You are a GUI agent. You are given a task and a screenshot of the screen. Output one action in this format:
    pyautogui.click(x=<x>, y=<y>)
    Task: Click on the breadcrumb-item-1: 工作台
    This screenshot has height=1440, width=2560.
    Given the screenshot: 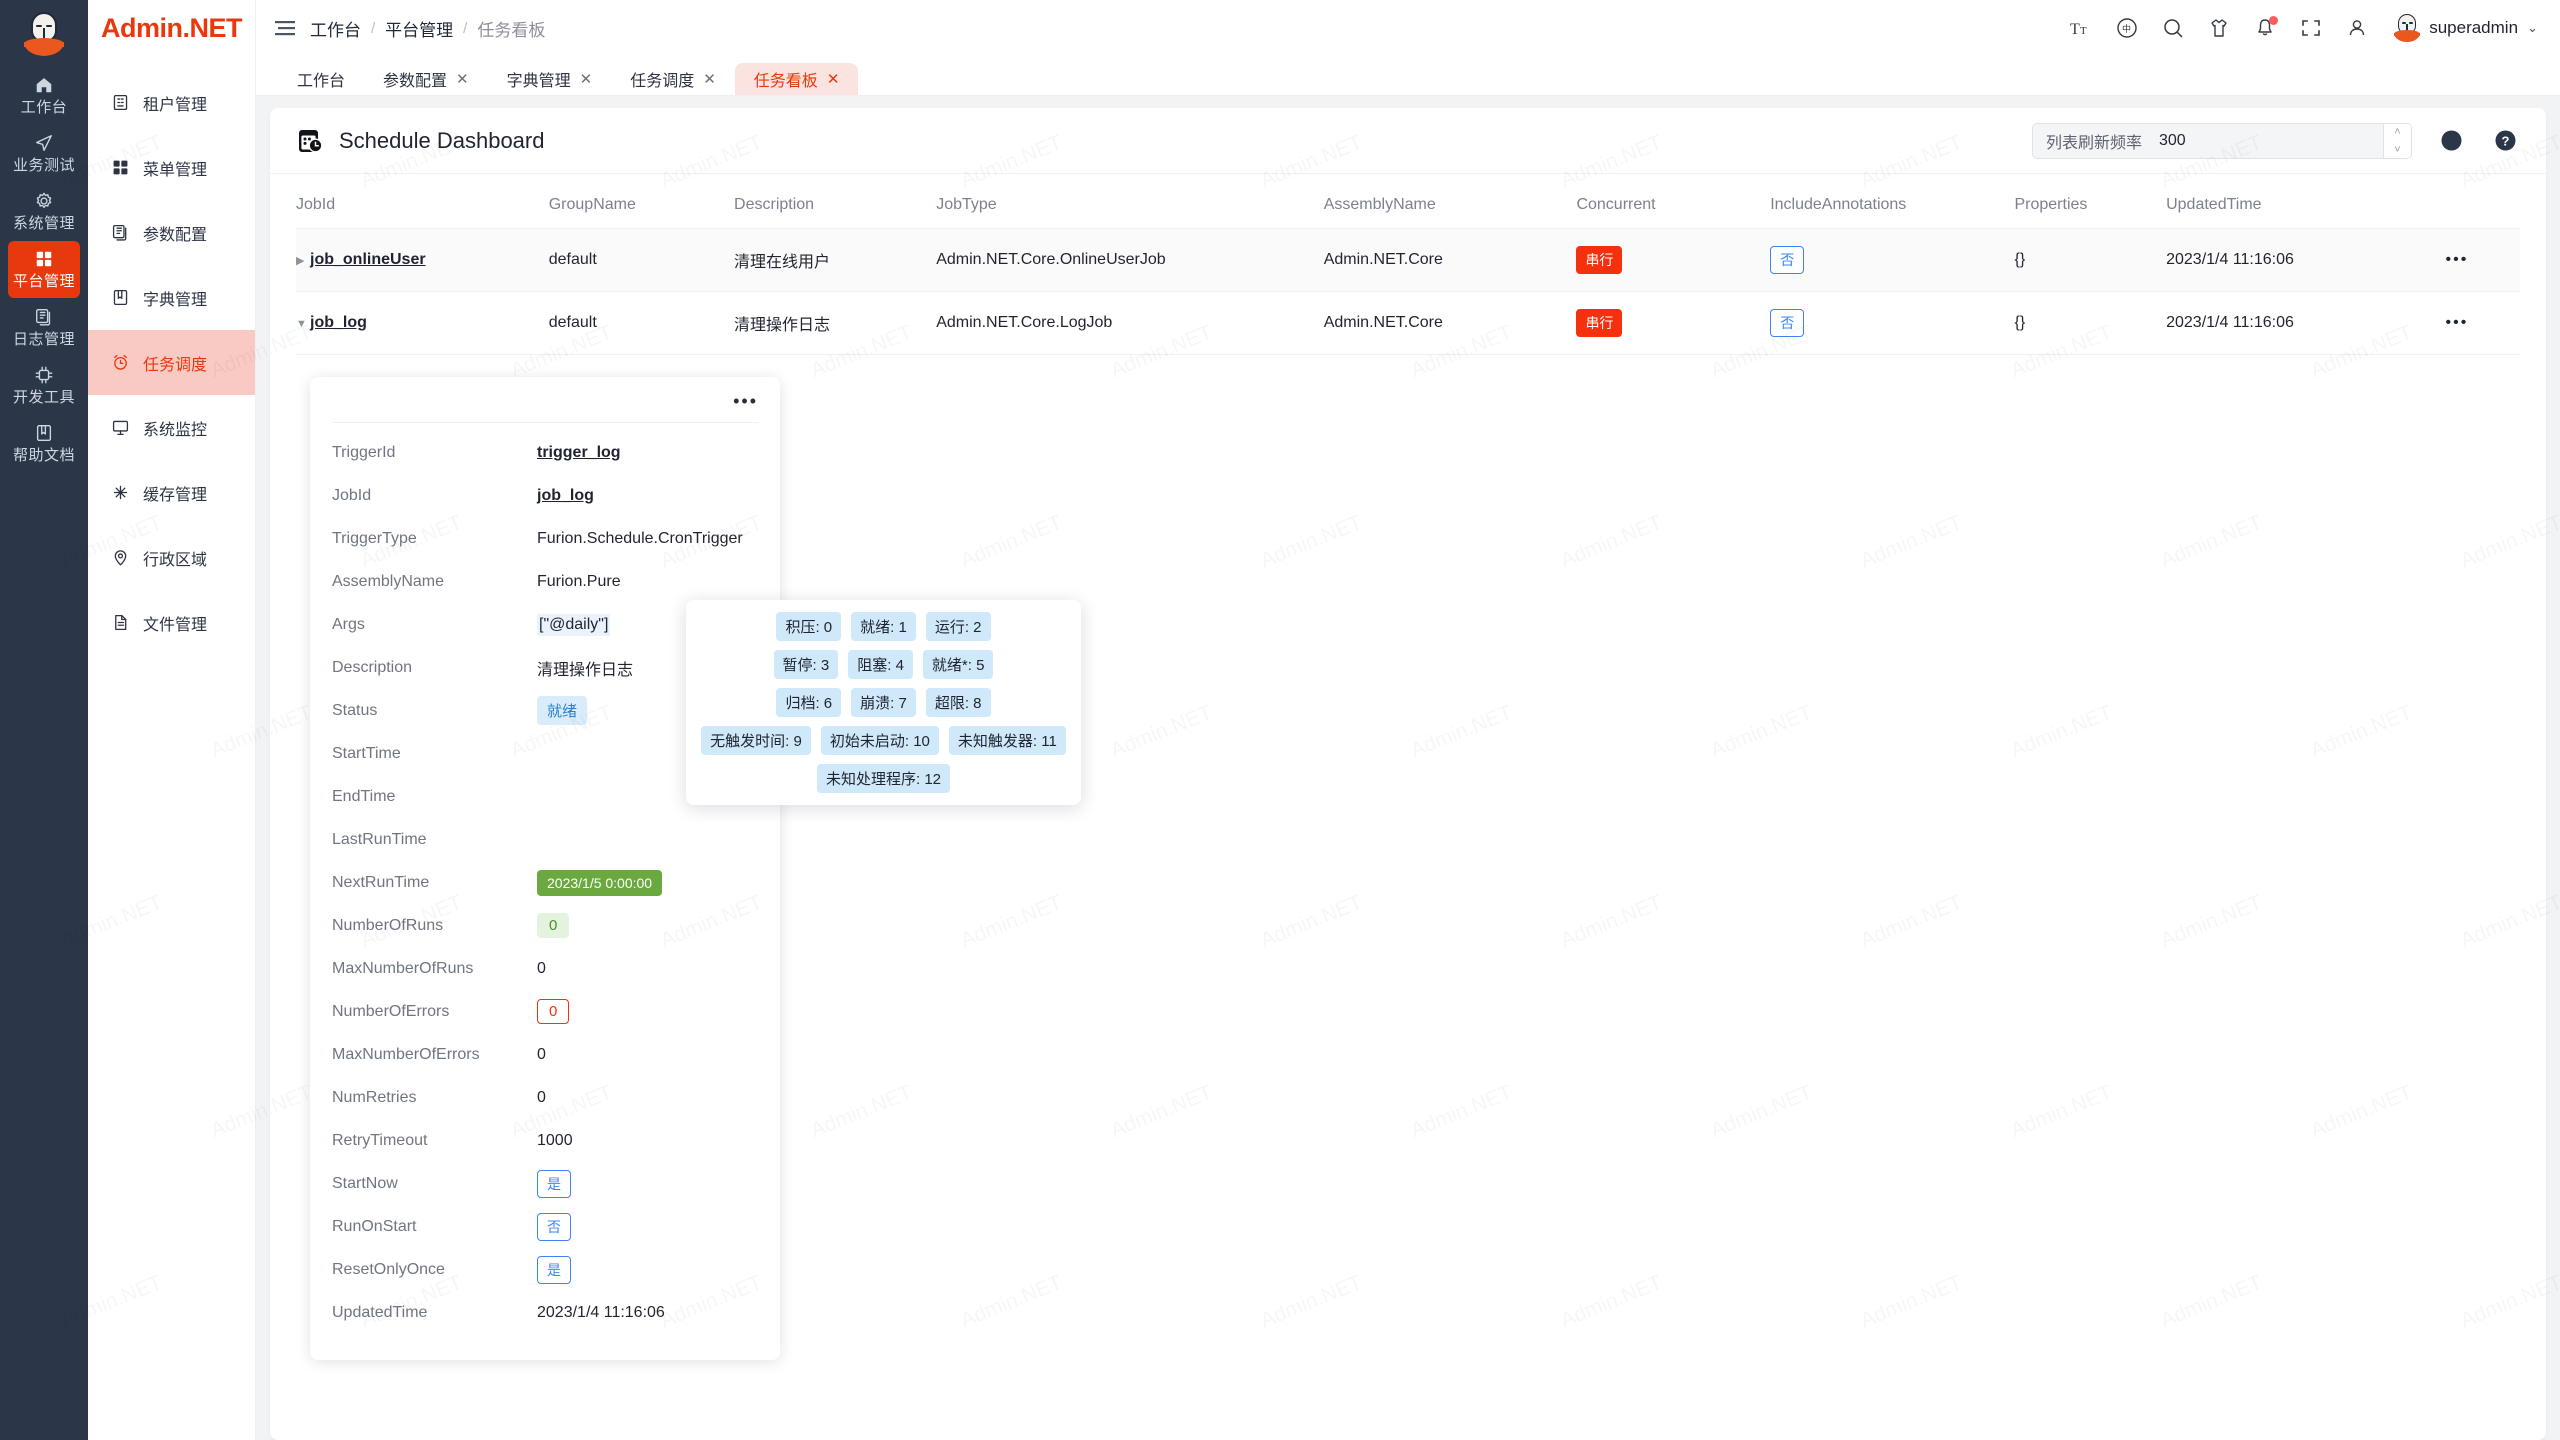 What is the action you would take?
    pyautogui.click(x=335, y=30)
    